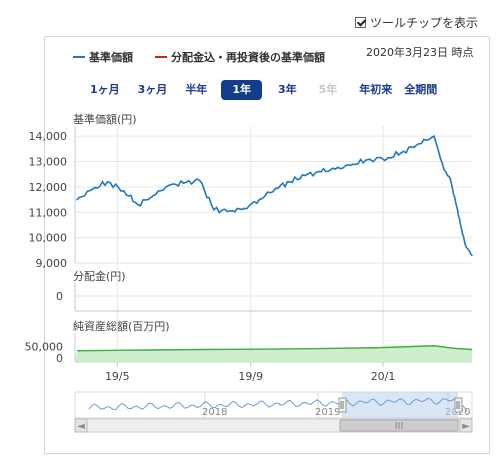 The image size is (500, 462). Describe the element at coordinates (105, 119) in the screenshot. I see `nav-price-axis-title: 基準価額(円)` at that location.